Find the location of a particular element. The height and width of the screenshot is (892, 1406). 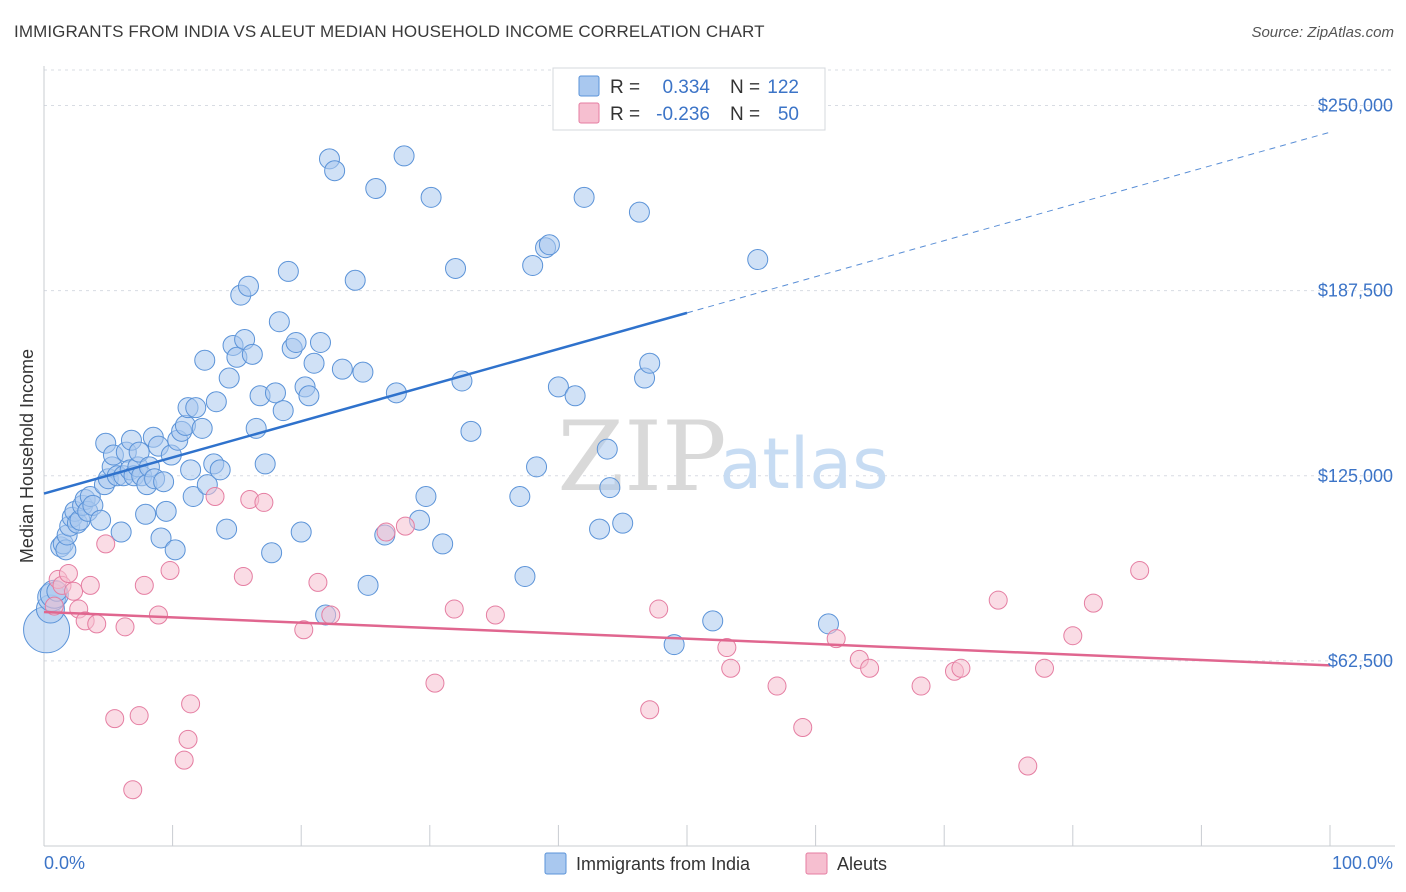

trend-line-india-extension is located at coordinates (1008, 222).